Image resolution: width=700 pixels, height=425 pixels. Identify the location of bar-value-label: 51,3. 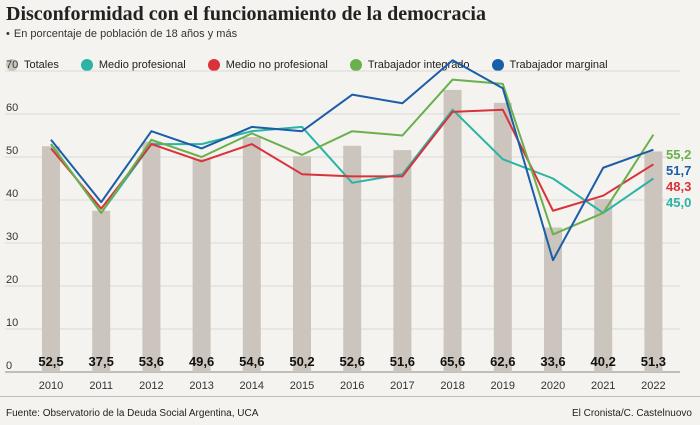
(653, 361).